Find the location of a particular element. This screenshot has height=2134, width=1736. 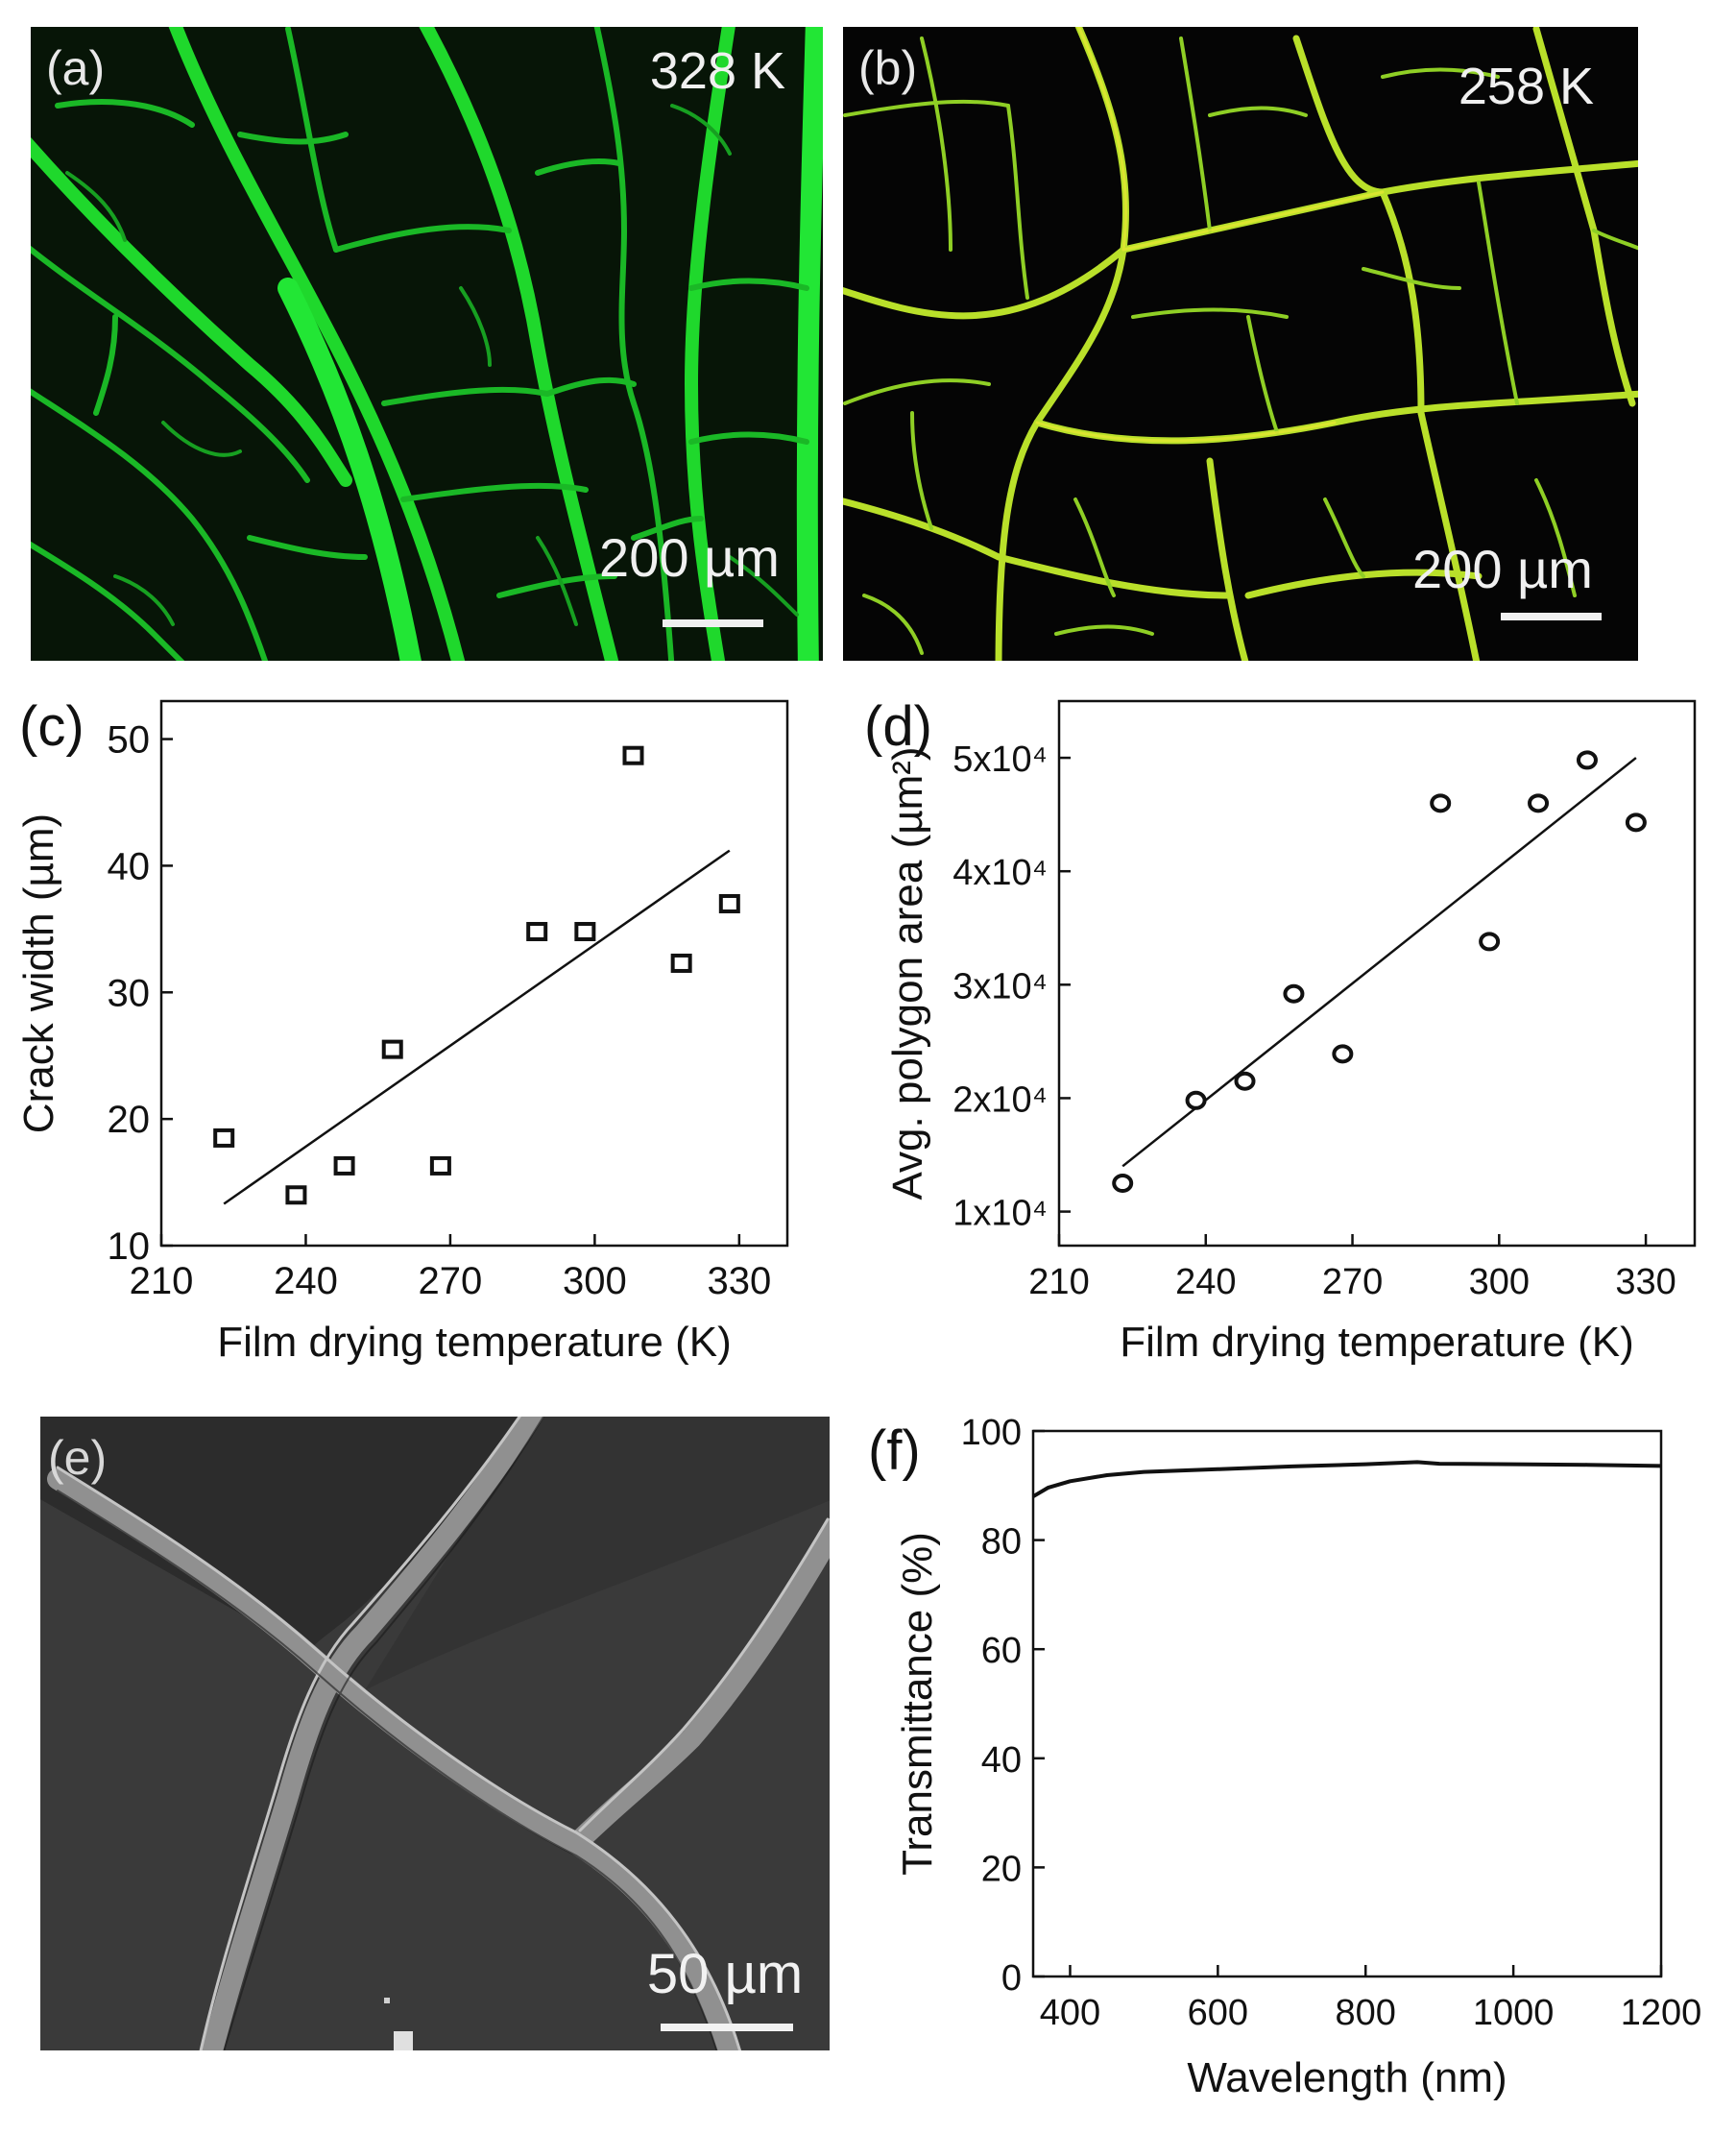

y-tick-label: 80 is located at coordinates (1001, 1542).